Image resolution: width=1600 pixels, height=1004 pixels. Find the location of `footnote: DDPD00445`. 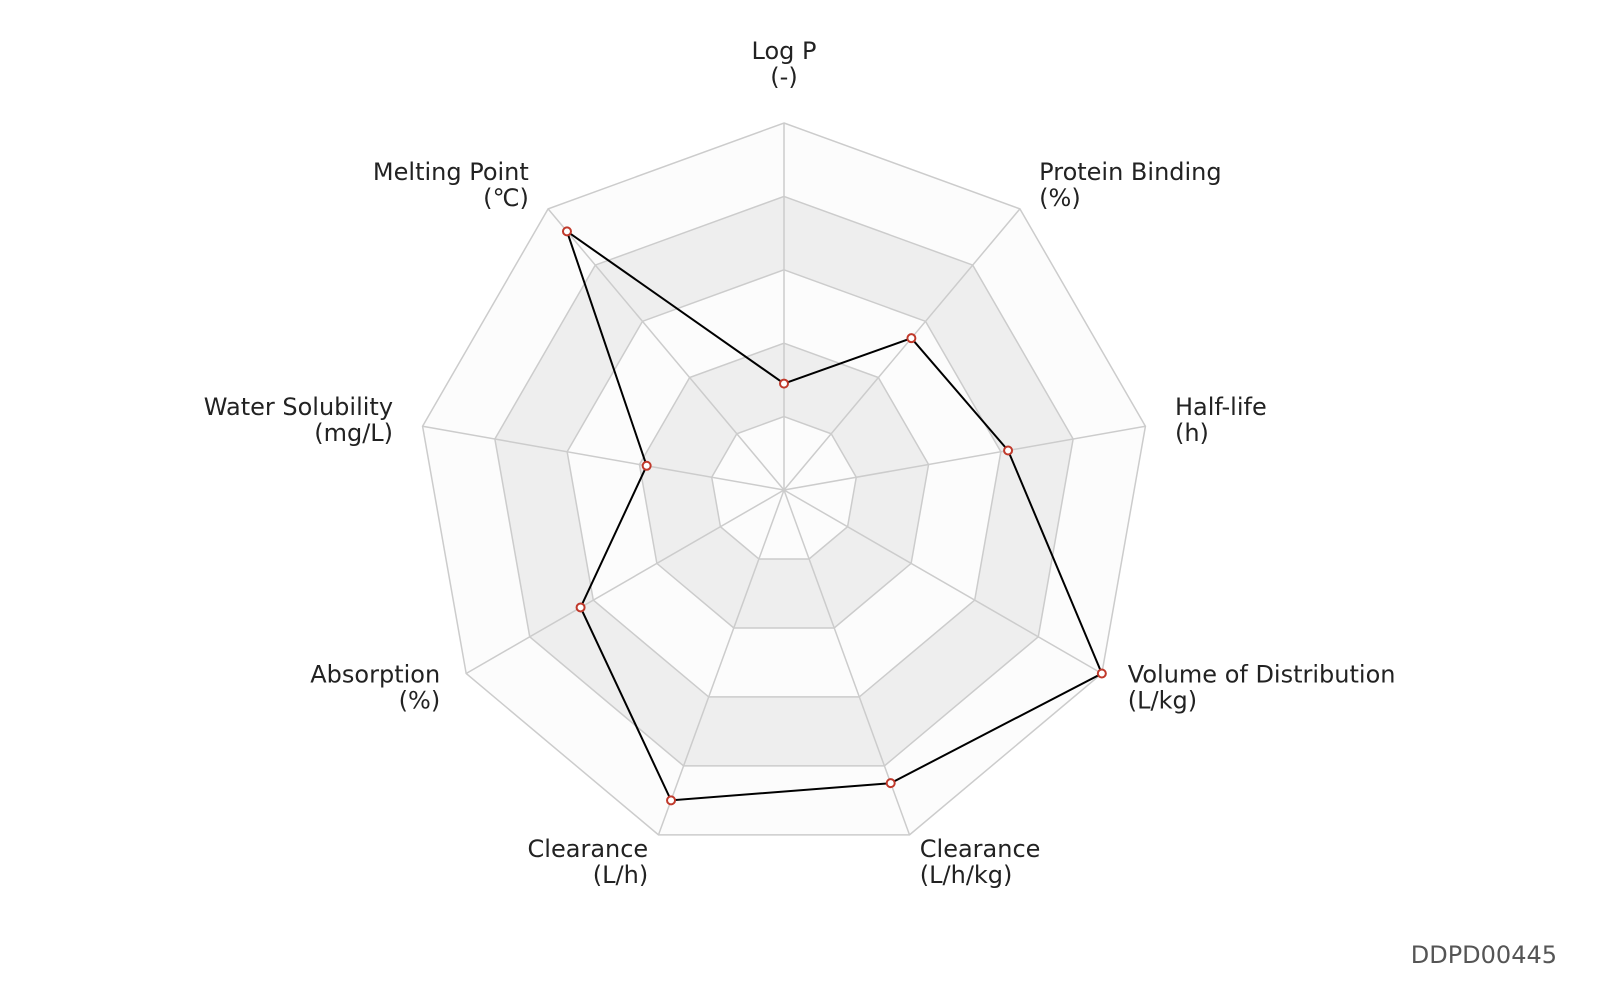

footnote: DDPD00445 is located at coordinates (1484, 955).